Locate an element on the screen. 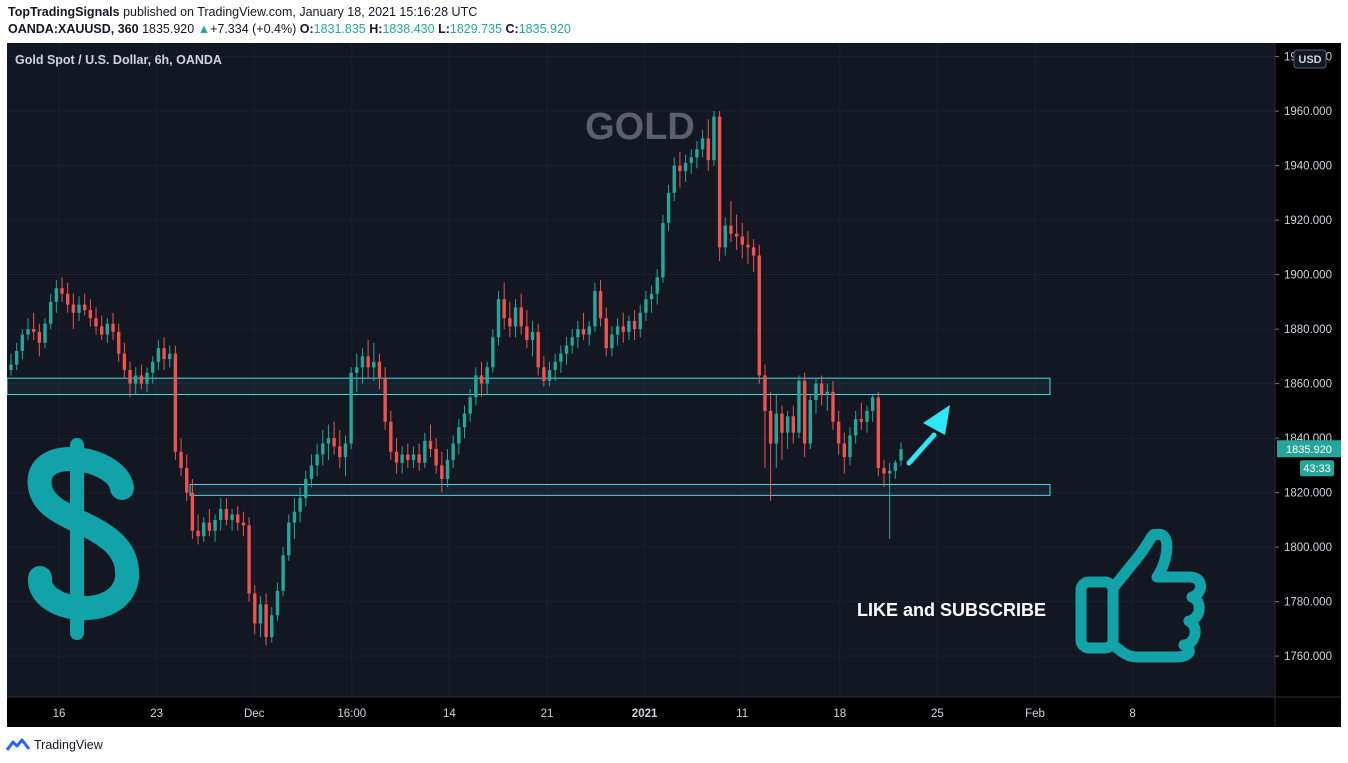 This screenshot has height=763, width=1348. currency-badge is located at coordinates (1310, 59).